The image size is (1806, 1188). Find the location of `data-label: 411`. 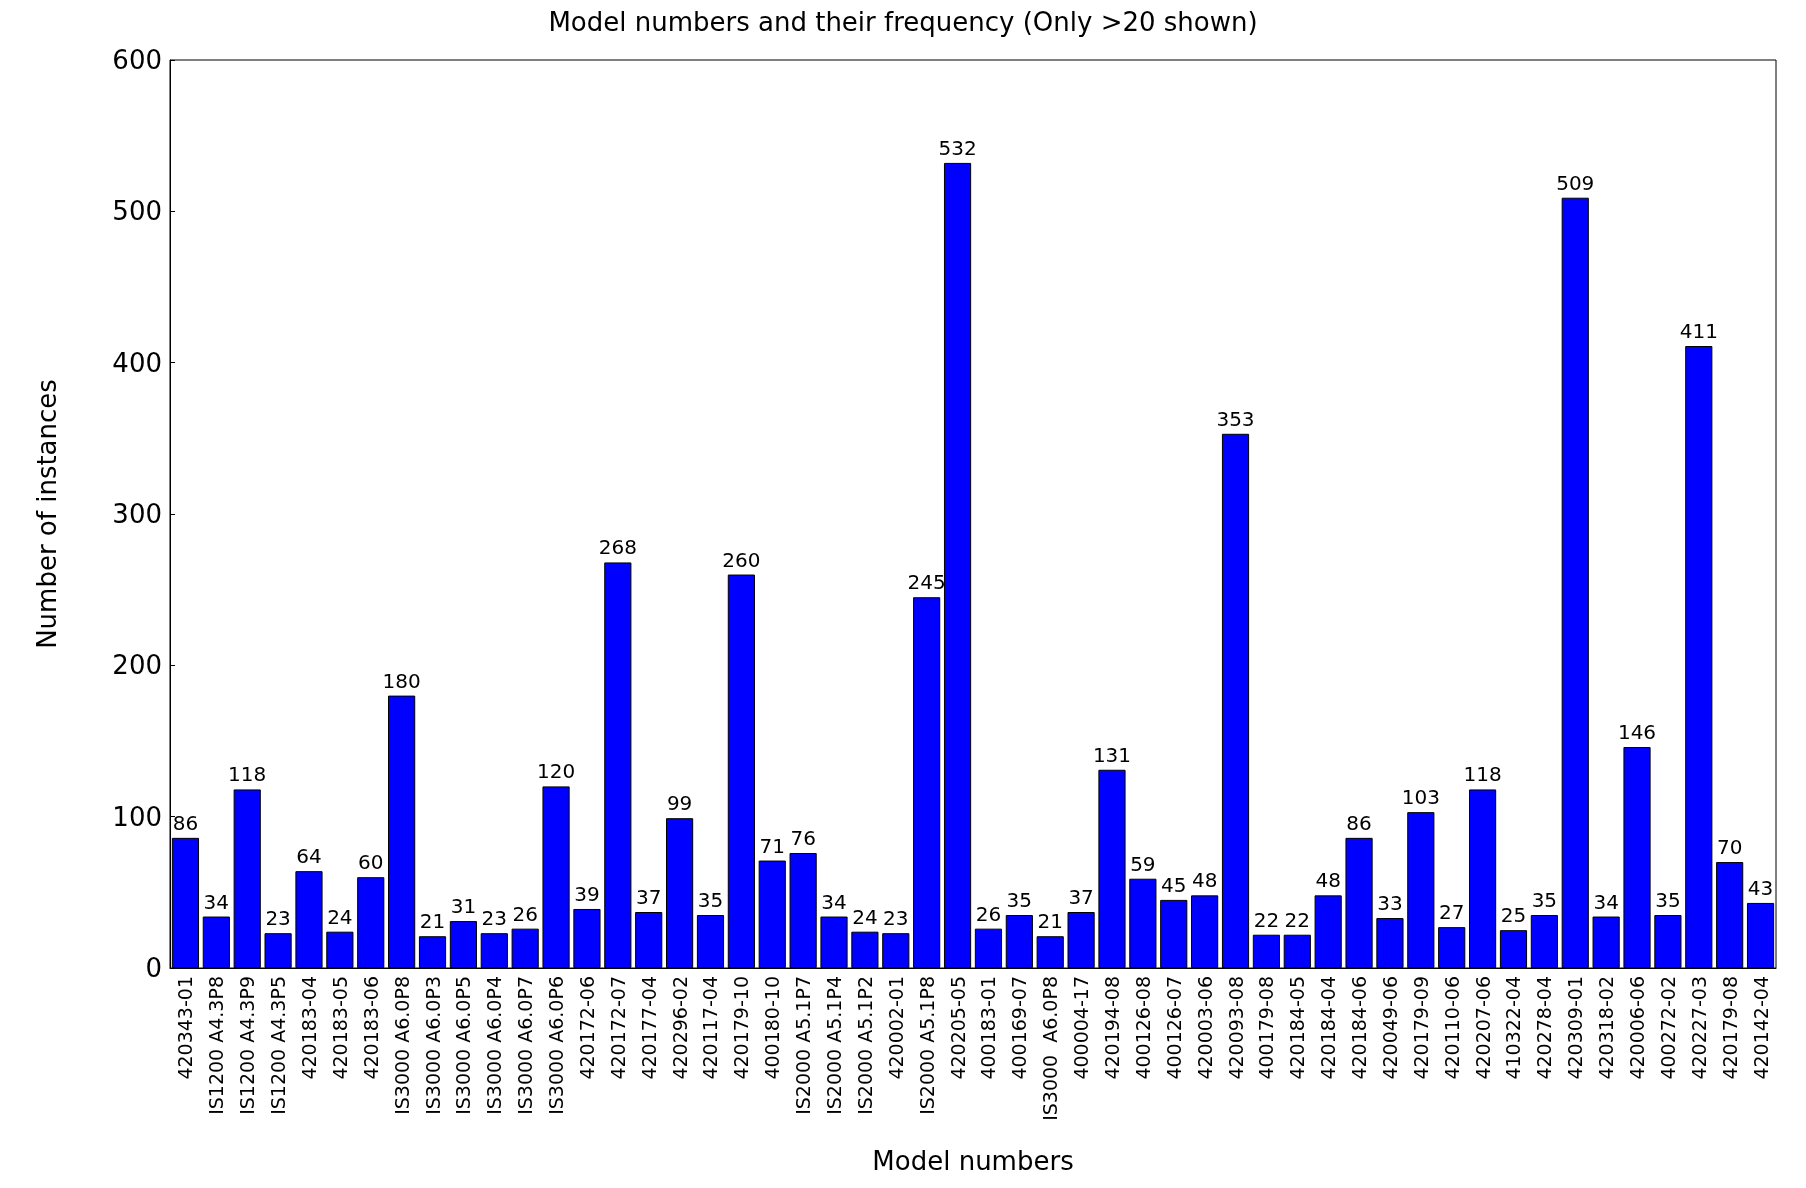

data-label: 411 is located at coordinates (1698, 331).